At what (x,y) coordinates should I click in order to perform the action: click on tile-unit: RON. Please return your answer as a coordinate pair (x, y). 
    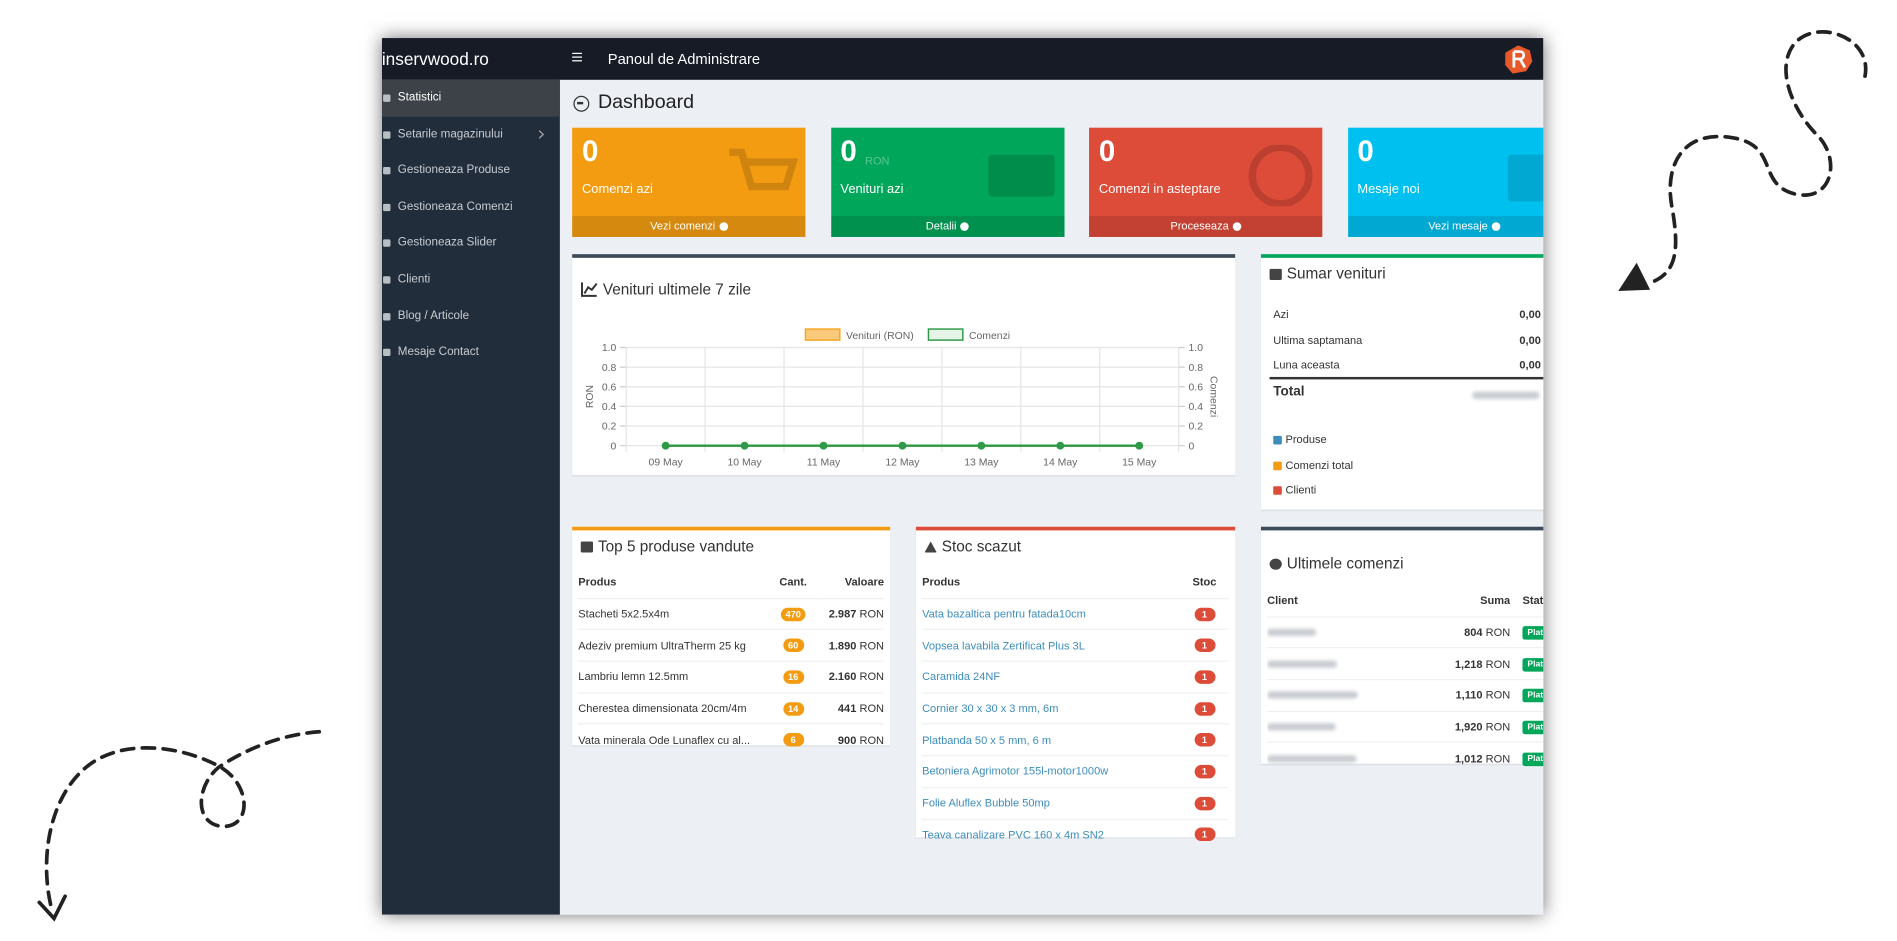
    Looking at the image, I should click on (877, 160).